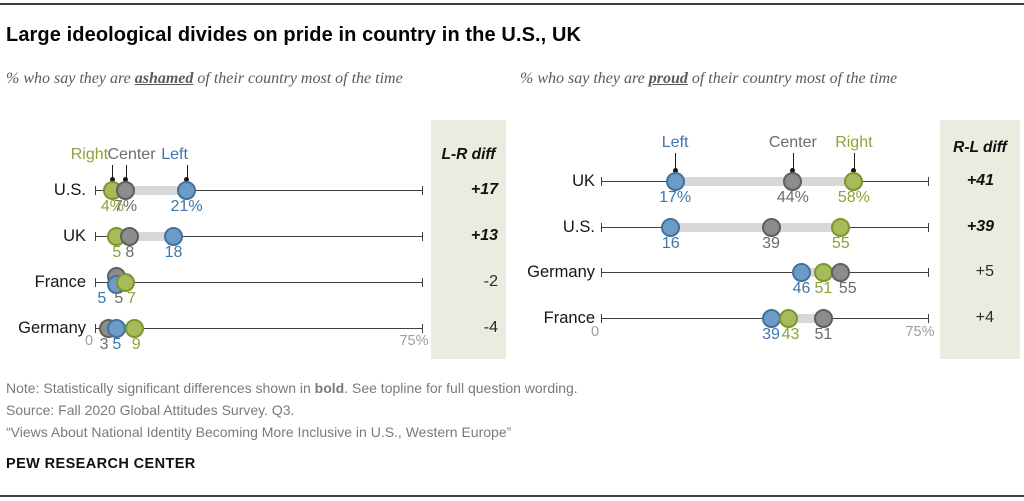 Image resolution: width=1024 pixels, height=501 pixels. I want to click on diff-value: -4, so click(490, 327).